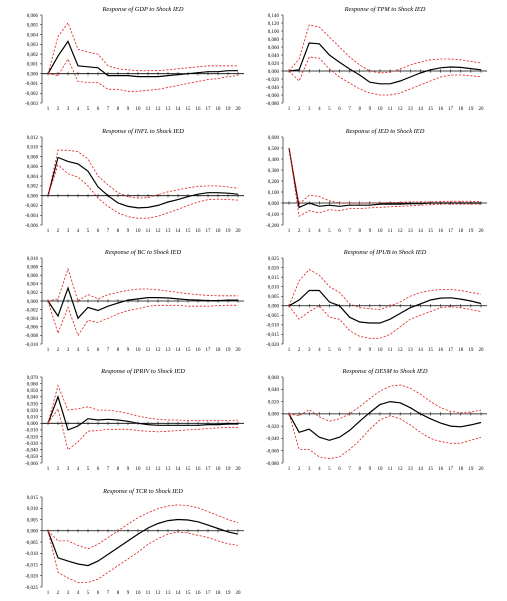  Describe the element at coordinates (274, 171) in the screenshot. I see `y-tick-label: 0,300` at that location.